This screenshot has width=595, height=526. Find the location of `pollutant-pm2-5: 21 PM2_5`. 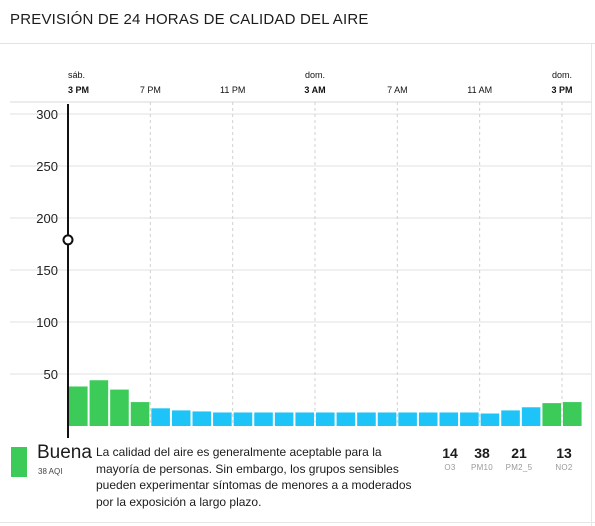

pollutant-pm2-5: 21 PM2_5 is located at coordinates (519, 458).